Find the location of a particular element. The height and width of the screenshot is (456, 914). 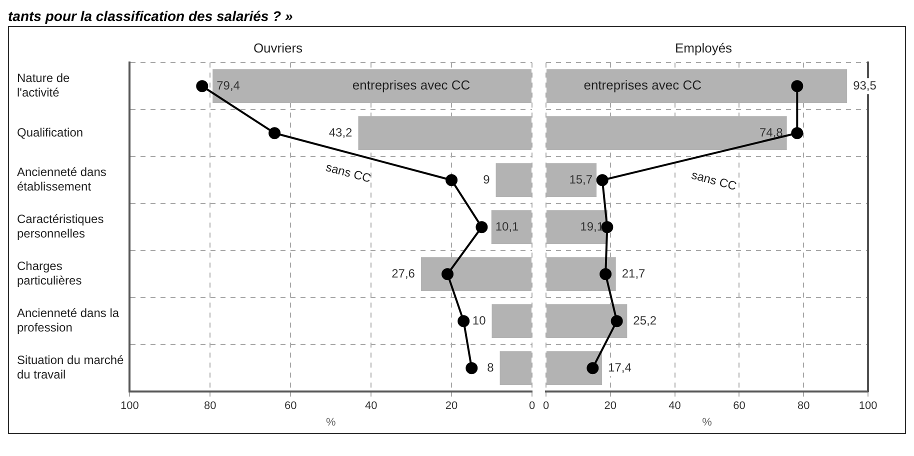

y-tick-label: Ancienneté dans la profession is located at coordinates (68, 320).